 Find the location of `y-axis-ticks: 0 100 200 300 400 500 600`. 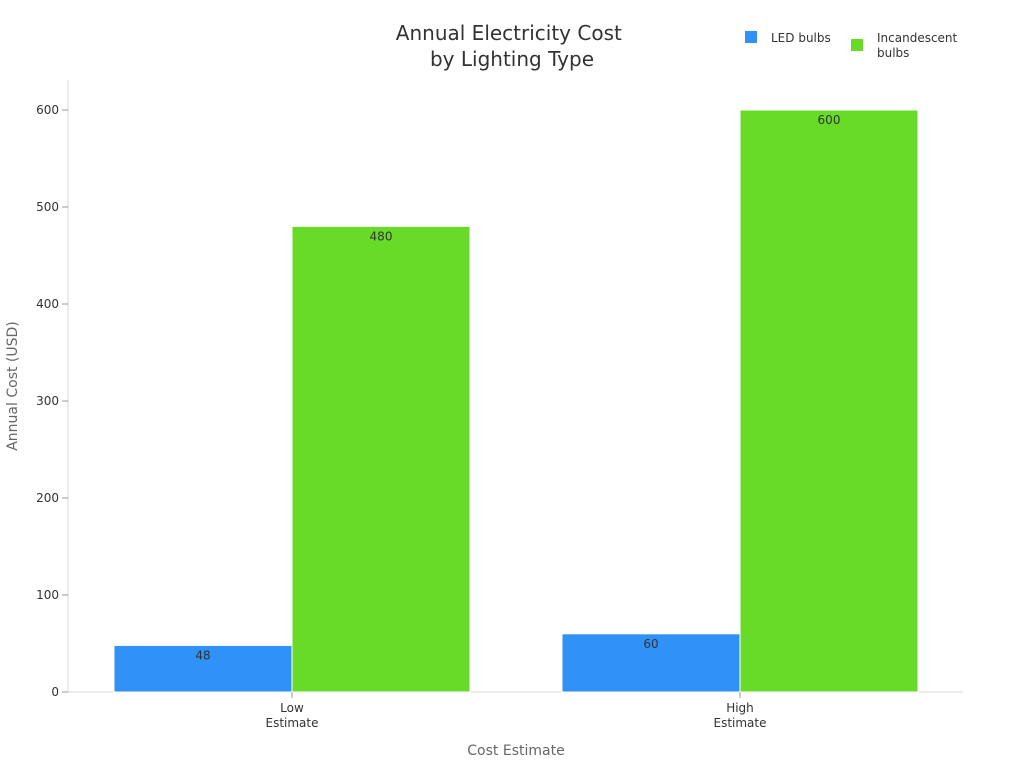

y-axis-ticks: 0 100 200 300 400 500 600 is located at coordinates (52, 401).